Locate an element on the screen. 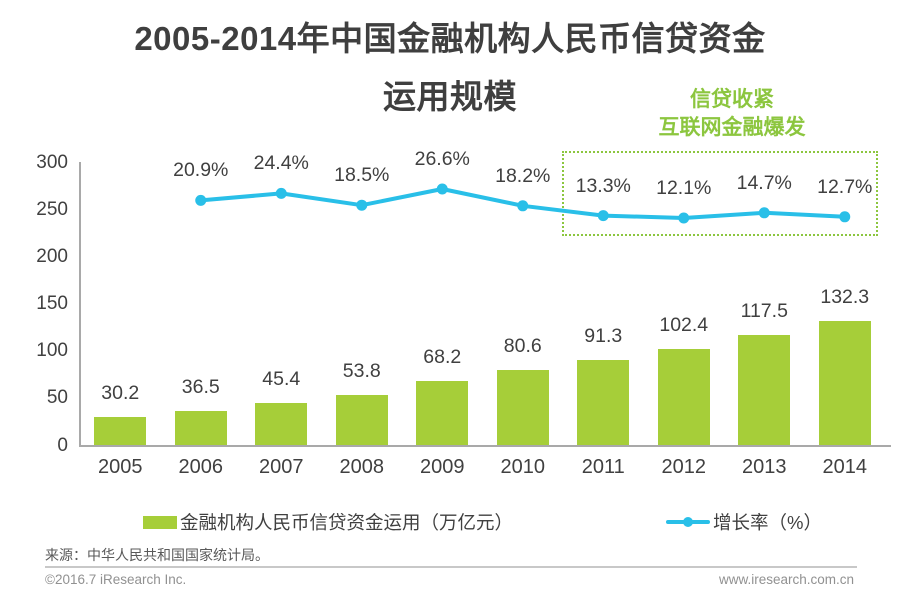 The height and width of the screenshot is (599, 900). bar-2008 is located at coordinates (361, 420).